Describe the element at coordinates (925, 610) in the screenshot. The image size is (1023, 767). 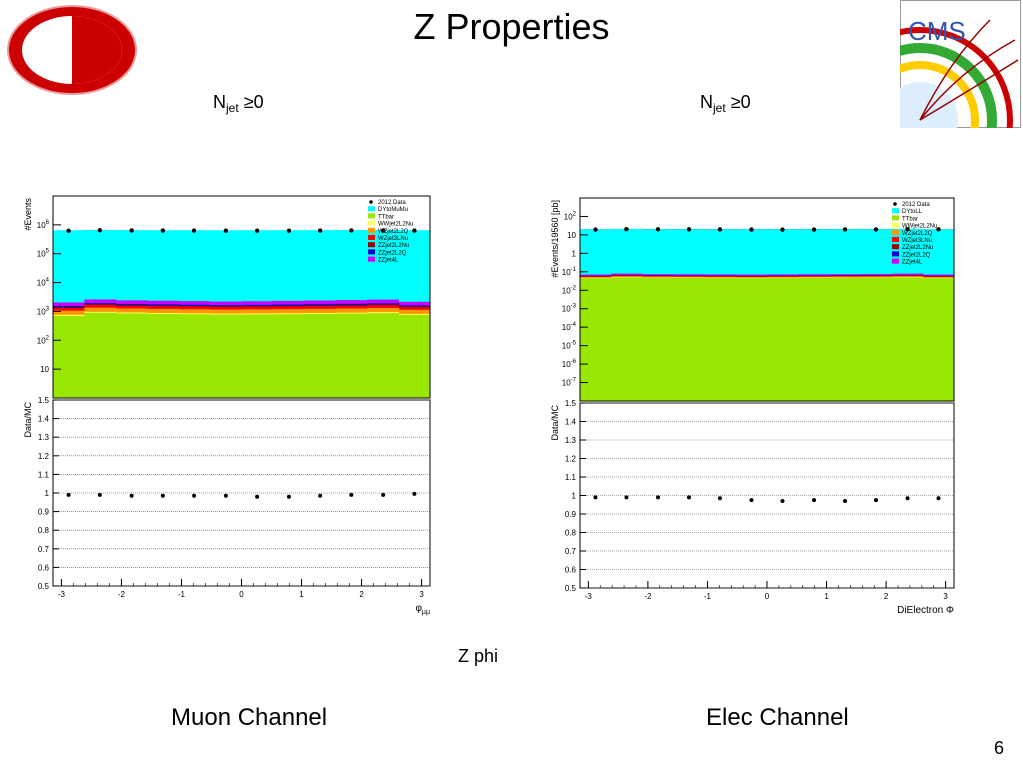
I see `x-axis-label: DiElectron Φ` at that location.